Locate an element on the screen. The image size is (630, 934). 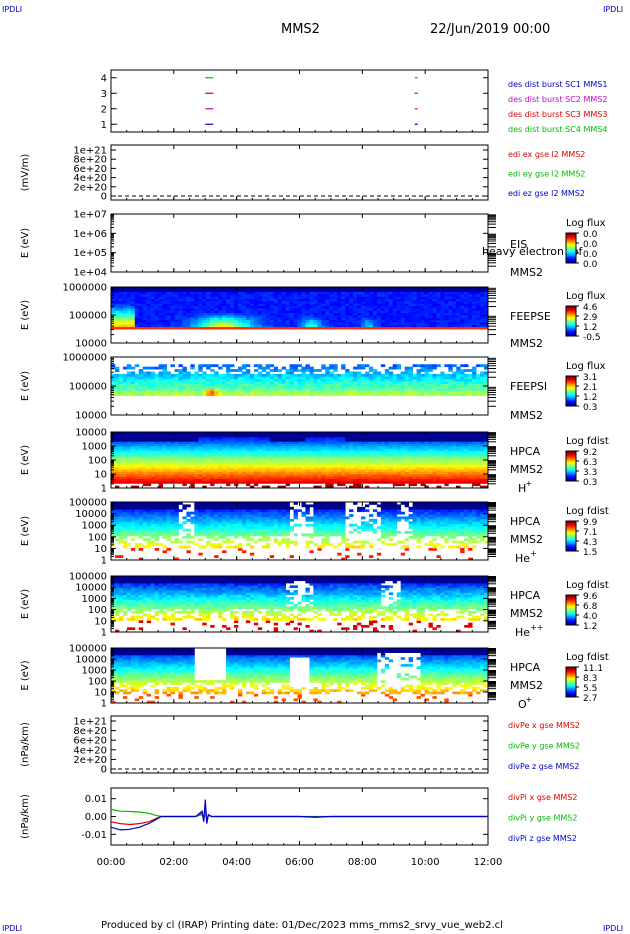
colorbar-frame is located at coordinates (571, 321).